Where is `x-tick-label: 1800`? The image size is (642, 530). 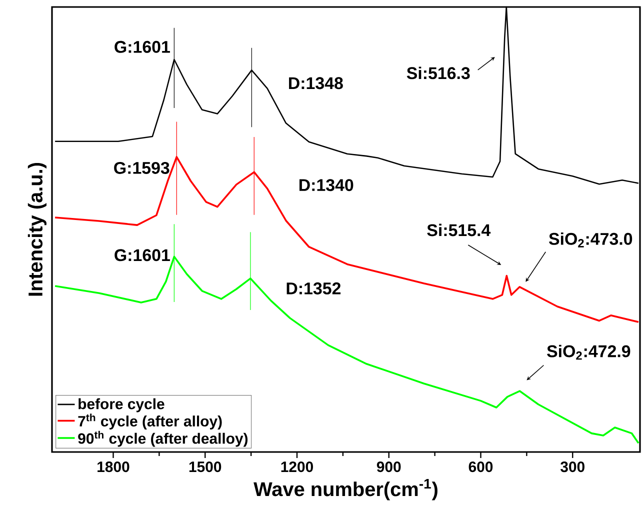
x-tick-label: 1800 is located at coordinates (114, 467).